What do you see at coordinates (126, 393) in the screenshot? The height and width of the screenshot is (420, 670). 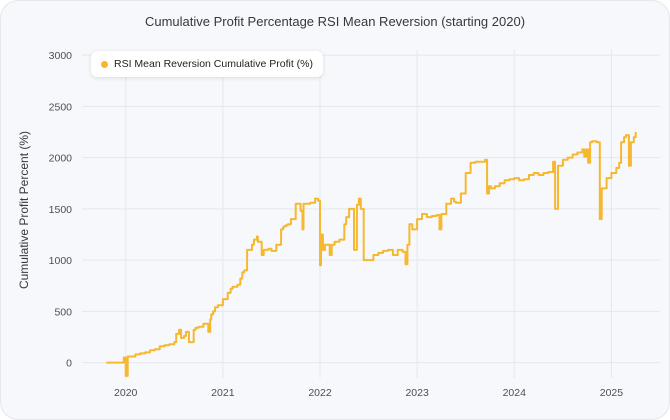 I see `x-tick-label: 2020` at bounding box center [126, 393].